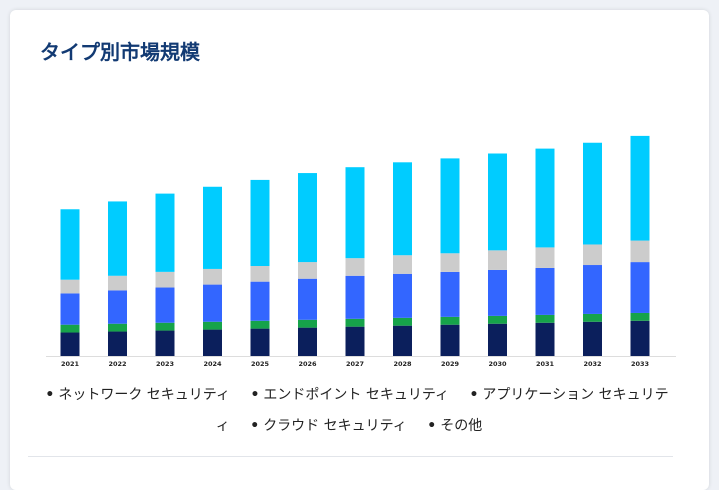  I want to click on legend-label: エンドポイント セキュリティ, so click(356, 395).